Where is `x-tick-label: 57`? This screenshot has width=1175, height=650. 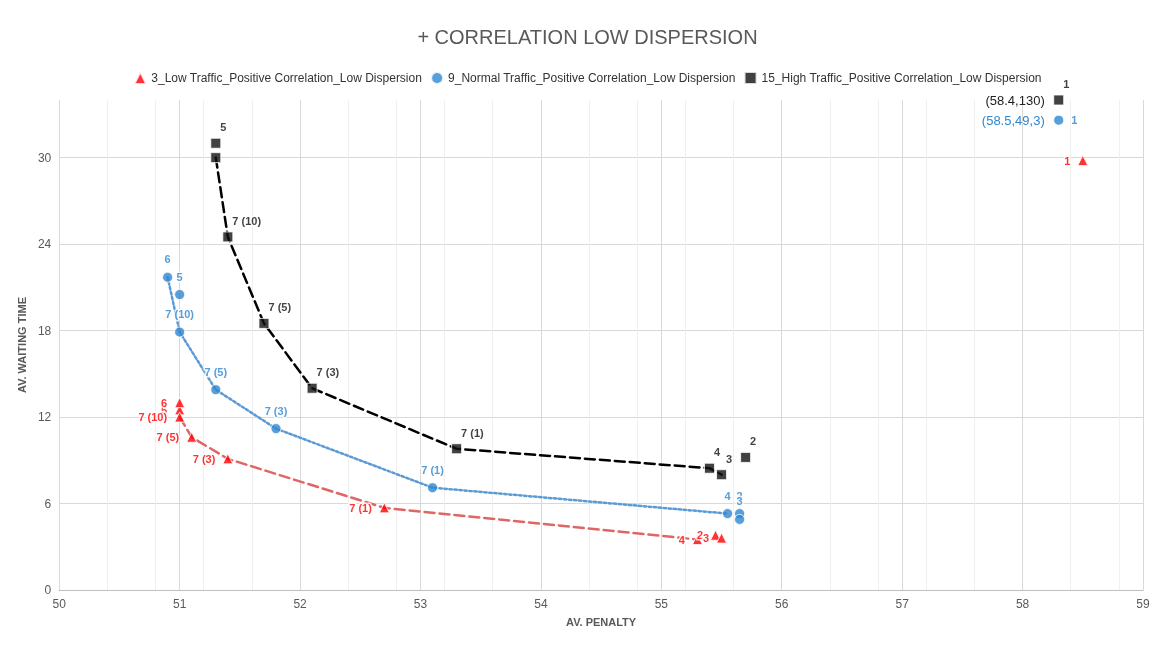 x-tick-label: 57 is located at coordinates (902, 604).